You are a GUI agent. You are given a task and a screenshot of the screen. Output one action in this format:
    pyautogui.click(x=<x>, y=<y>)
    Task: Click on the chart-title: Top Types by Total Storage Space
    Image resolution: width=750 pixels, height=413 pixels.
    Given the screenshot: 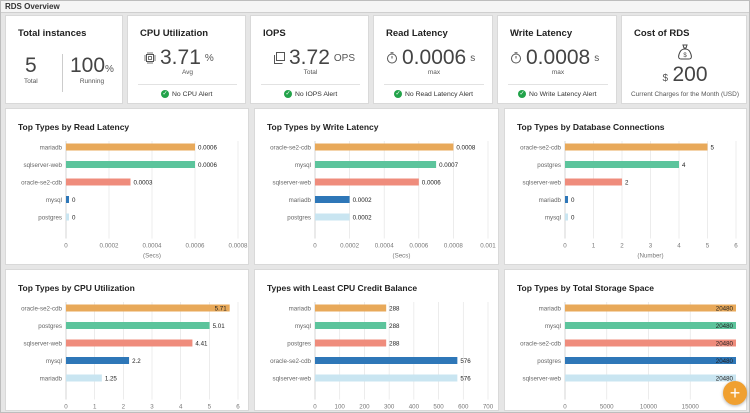 What is the action you would take?
    pyautogui.click(x=585, y=288)
    